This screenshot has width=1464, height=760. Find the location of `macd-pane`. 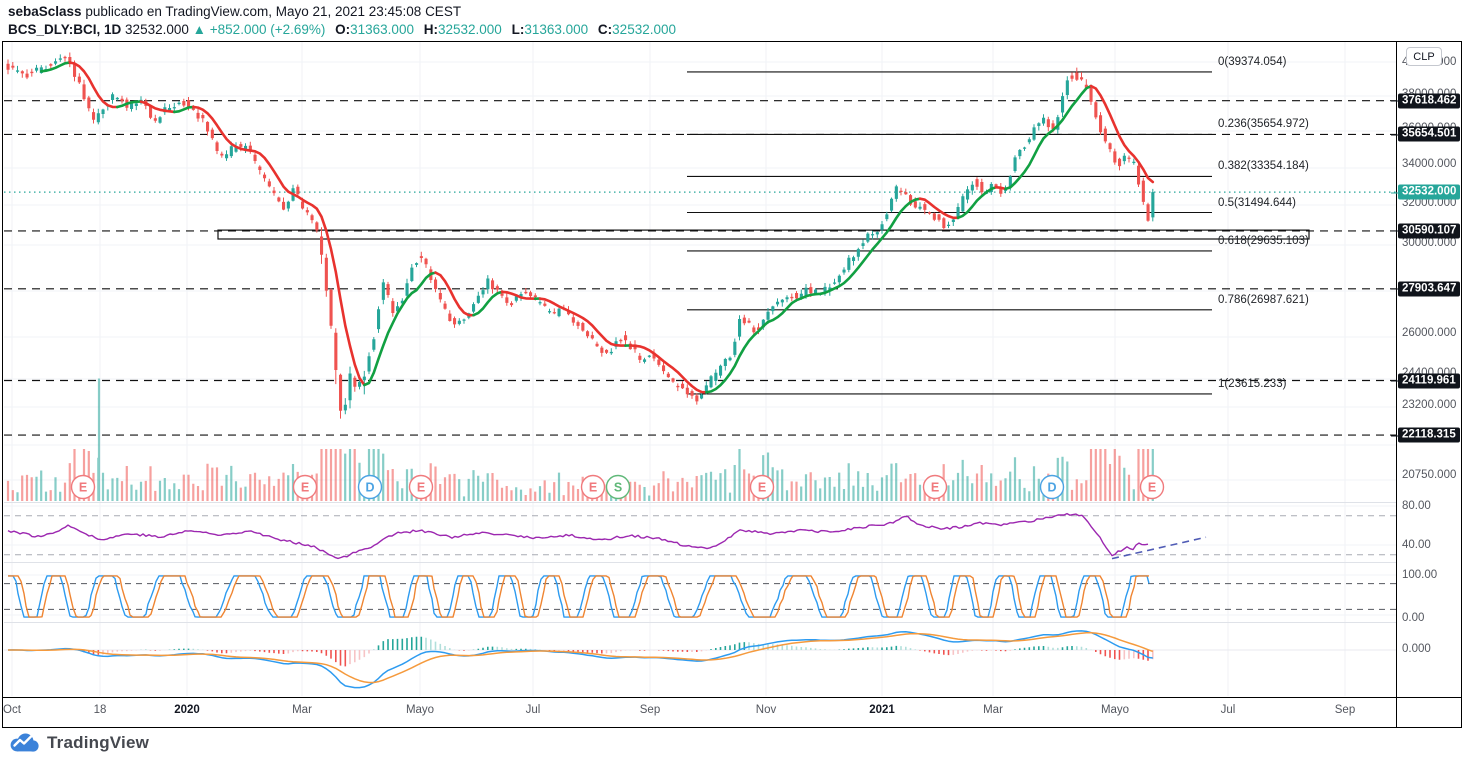

macd-pane is located at coordinates (700, 659).